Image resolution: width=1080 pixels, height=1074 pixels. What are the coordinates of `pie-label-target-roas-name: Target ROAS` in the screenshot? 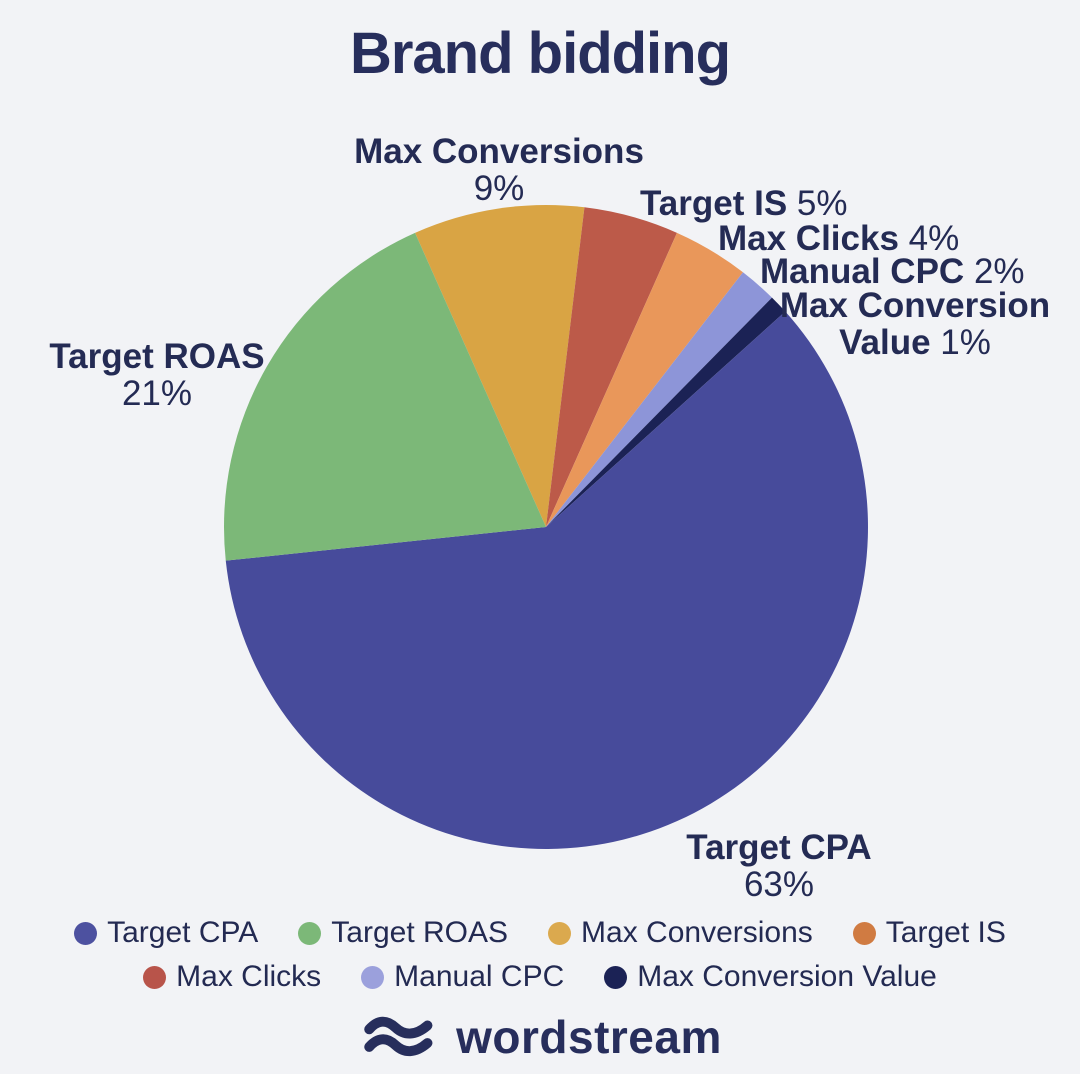 It's located at (157, 356).